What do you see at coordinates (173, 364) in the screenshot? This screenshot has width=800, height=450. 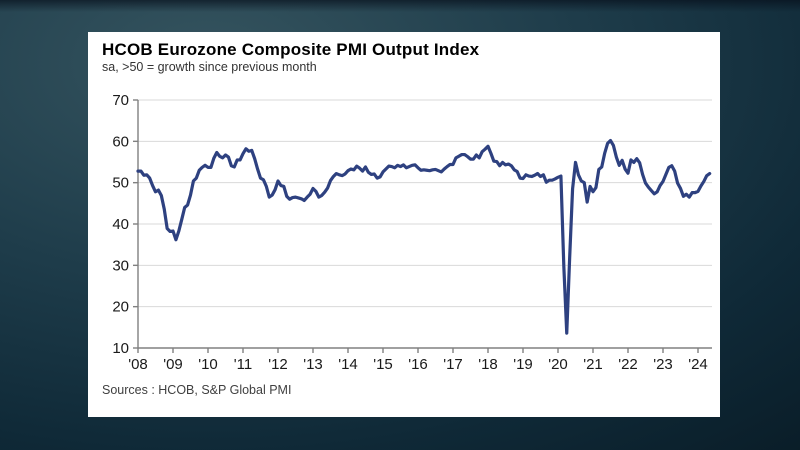 I see `x-tick-label: '09` at bounding box center [173, 364].